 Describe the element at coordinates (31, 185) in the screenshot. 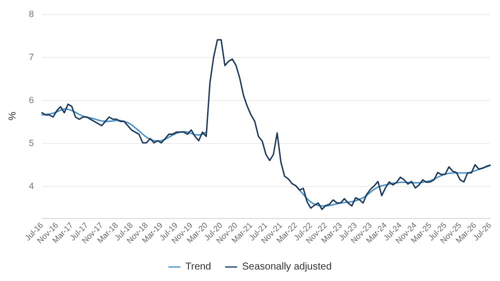

I see `y-tick-label: 4` at that location.